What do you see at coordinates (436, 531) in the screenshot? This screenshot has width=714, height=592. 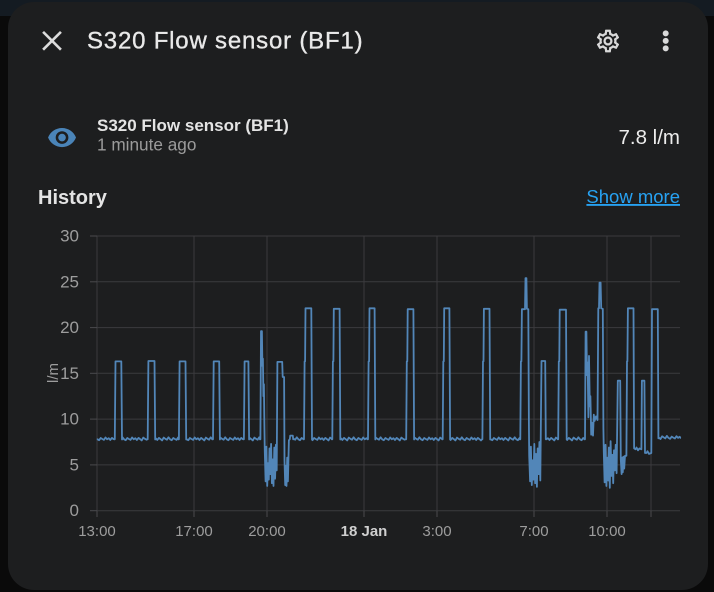 I see `svg-text: 3:00` at bounding box center [436, 531].